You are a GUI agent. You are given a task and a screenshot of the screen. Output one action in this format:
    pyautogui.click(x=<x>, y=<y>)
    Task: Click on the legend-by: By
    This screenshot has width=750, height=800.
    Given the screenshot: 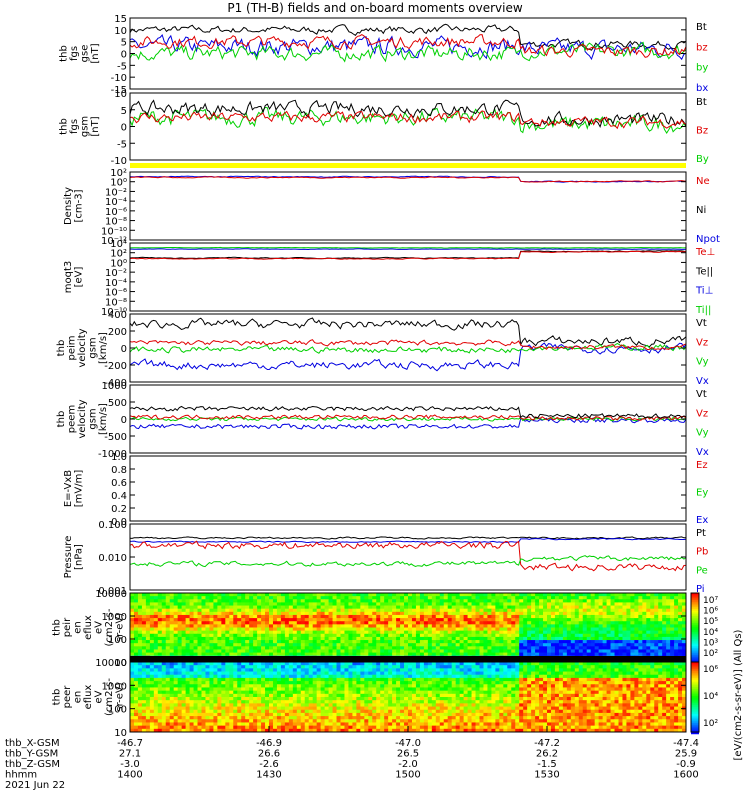 What is the action you would take?
    pyautogui.click(x=702, y=159)
    